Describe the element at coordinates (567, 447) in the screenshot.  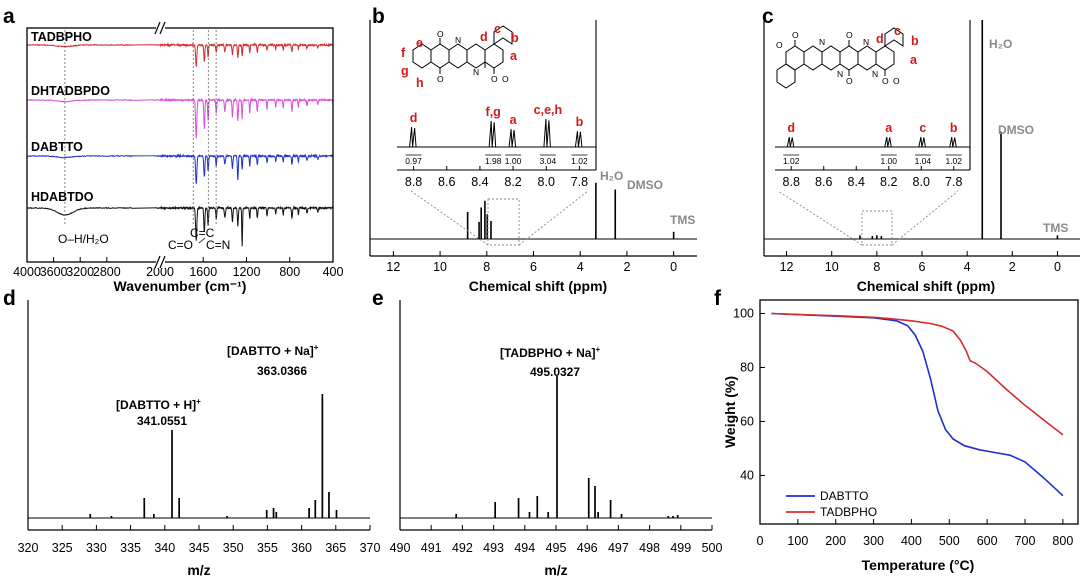
I see `ms-e-peaks` at that location.